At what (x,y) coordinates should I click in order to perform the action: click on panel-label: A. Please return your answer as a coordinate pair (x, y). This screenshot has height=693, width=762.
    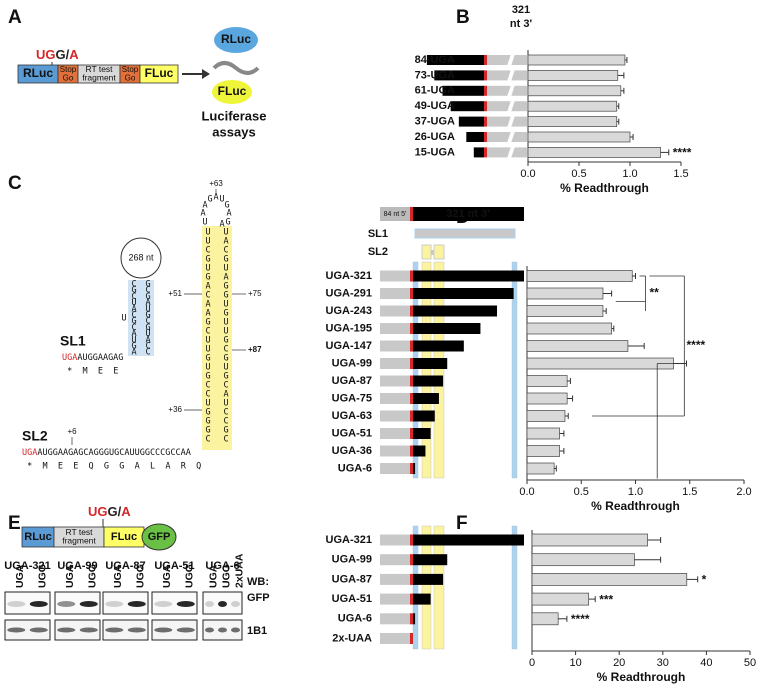
    Looking at the image, I should click on (15, 17).